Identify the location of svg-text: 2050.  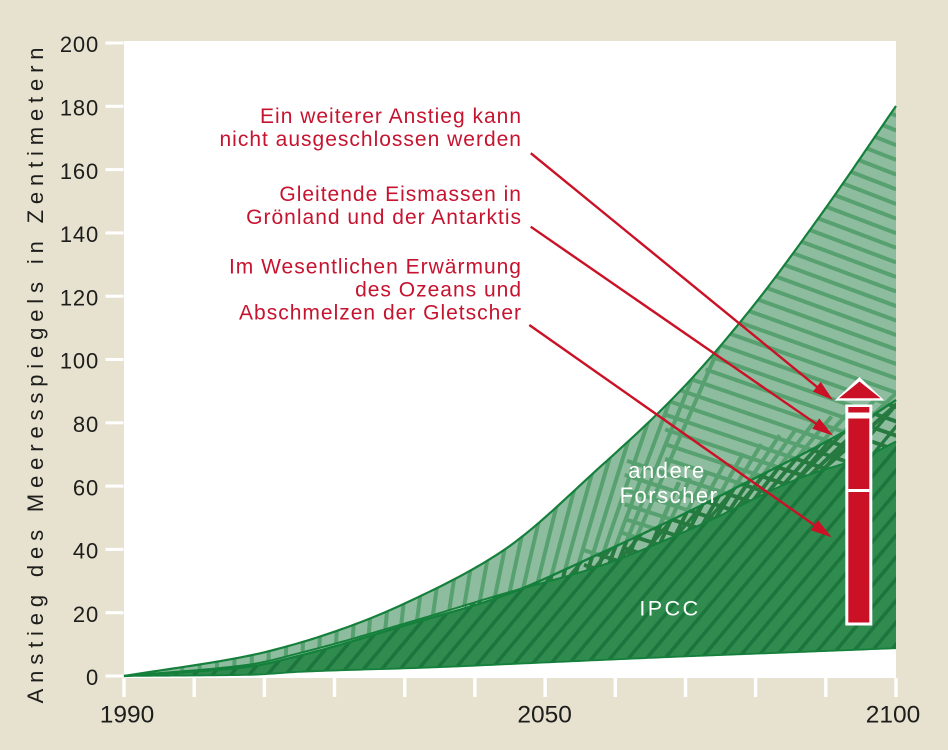
(544, 715).